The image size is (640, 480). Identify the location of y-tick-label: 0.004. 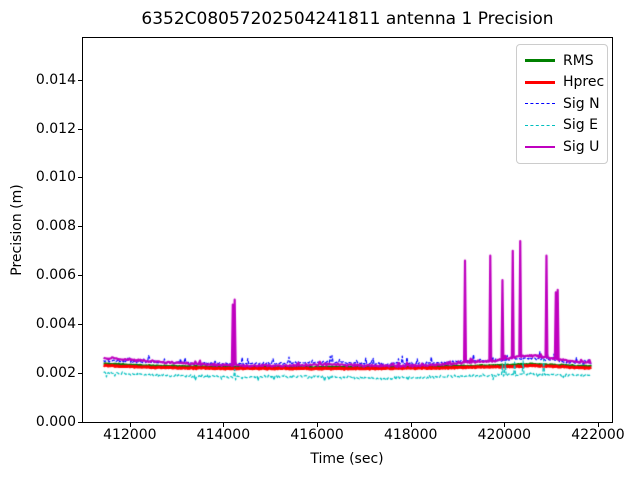
(55, 324).